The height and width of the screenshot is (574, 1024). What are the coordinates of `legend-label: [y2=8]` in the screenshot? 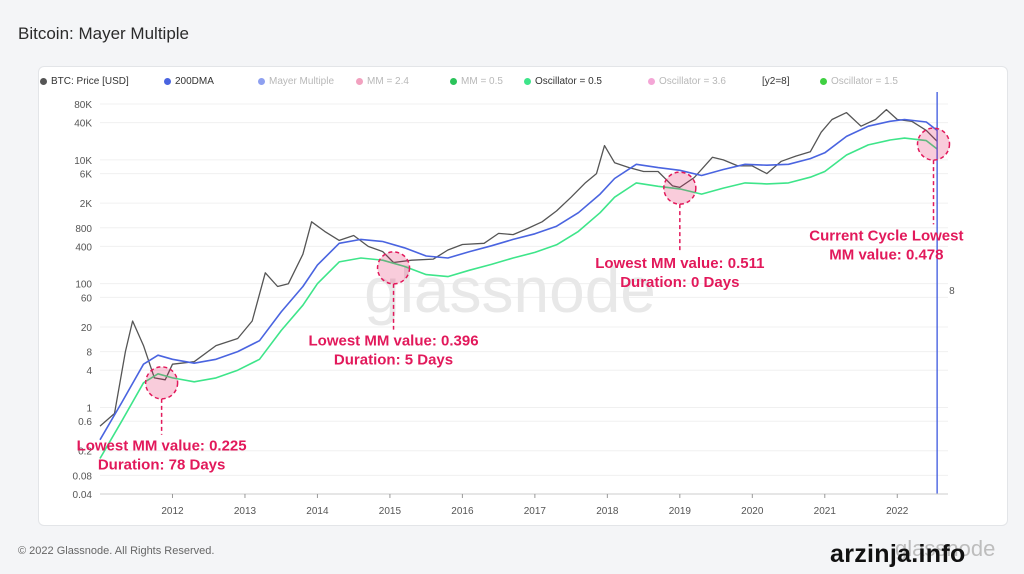 It's located at (776, 81).